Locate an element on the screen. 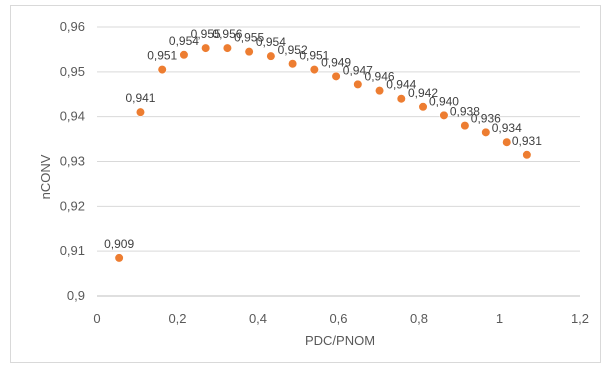 Image resolution: width=603 pixels, height=367 pixels. data-label: 0,931 is located at coordinates (527, 141).